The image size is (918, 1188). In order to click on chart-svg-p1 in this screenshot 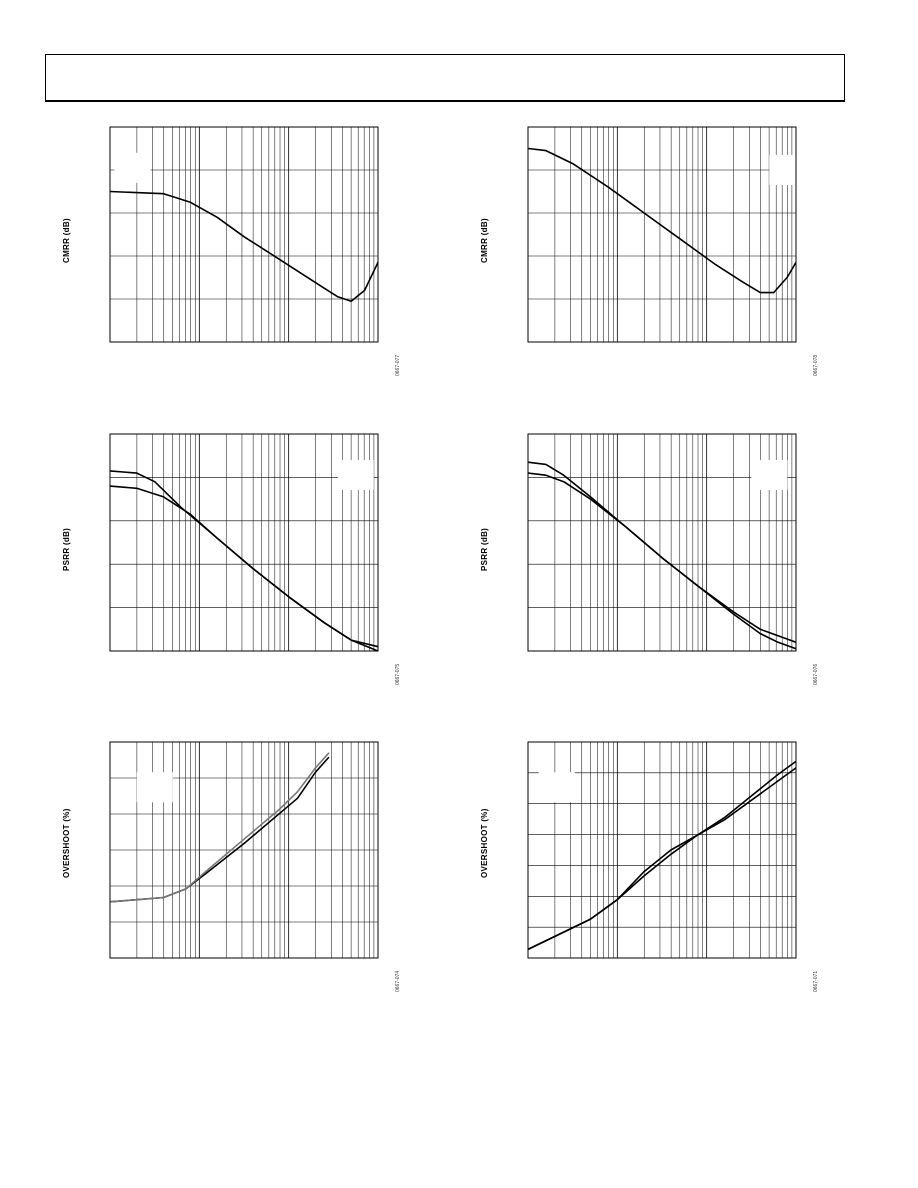, I will do `click(244, 234)`.